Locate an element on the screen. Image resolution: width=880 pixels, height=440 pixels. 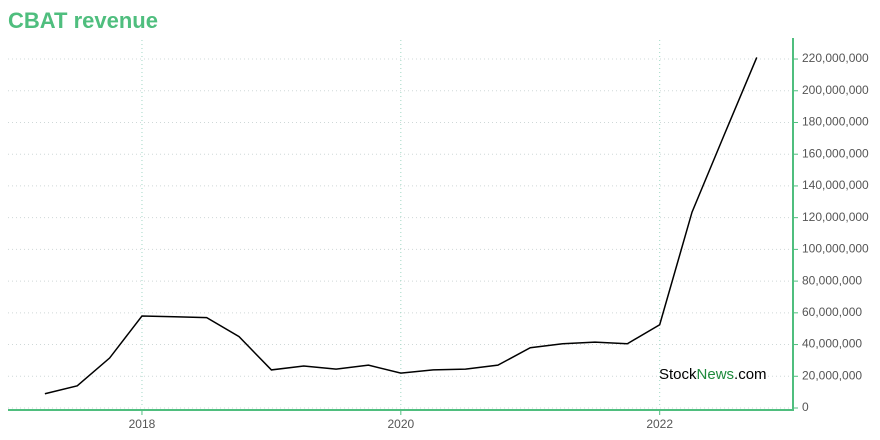
y-tick-label: 180,000,000 is located at coordinates (835, 122).